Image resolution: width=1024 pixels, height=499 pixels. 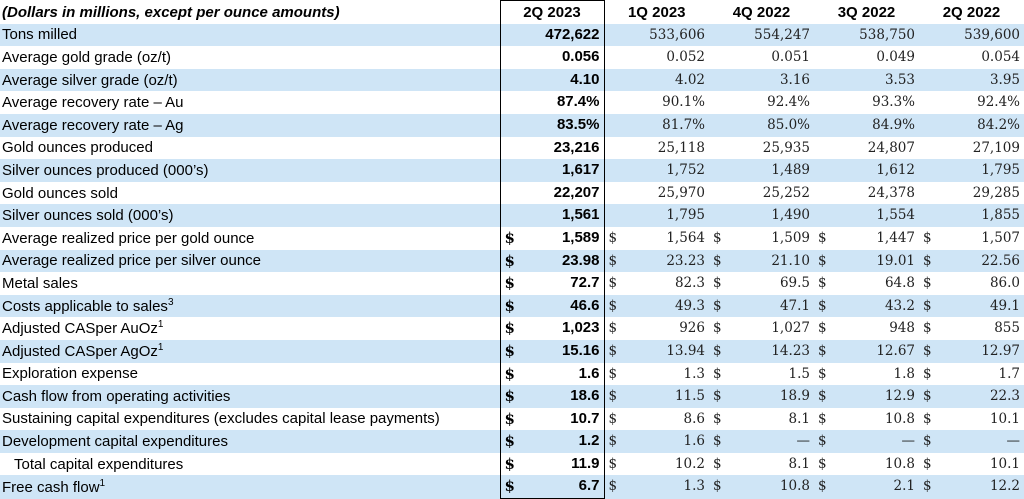 I want to click on row-label: Gold ounces produced, so click(x=250, y=148).